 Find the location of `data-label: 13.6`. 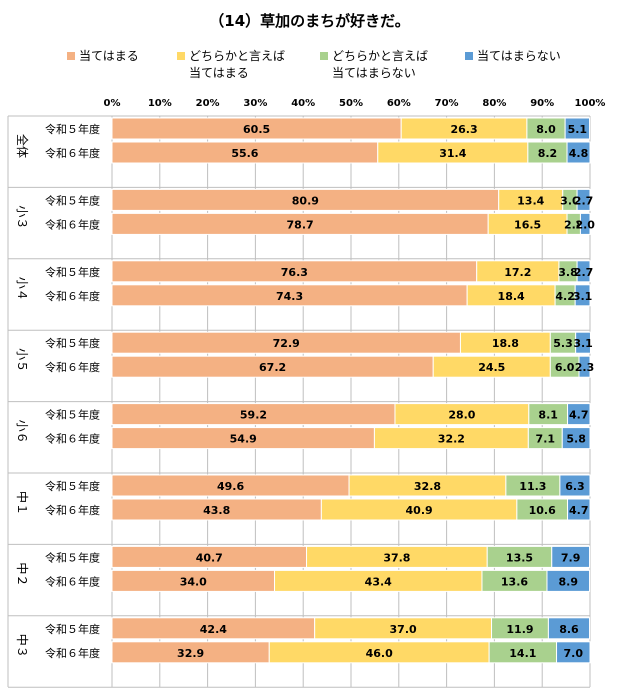

data-label: 13.6 is located at coordinates (514, 581).